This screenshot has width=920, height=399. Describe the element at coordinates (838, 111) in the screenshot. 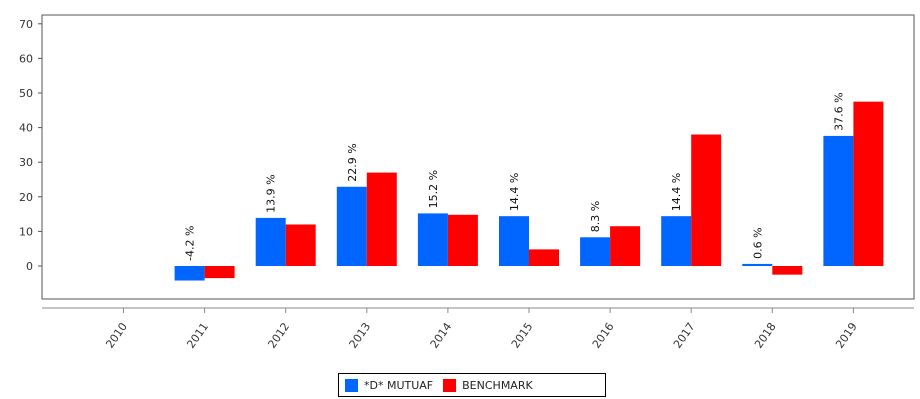

I see `data-label: 37.6 %` at that location.